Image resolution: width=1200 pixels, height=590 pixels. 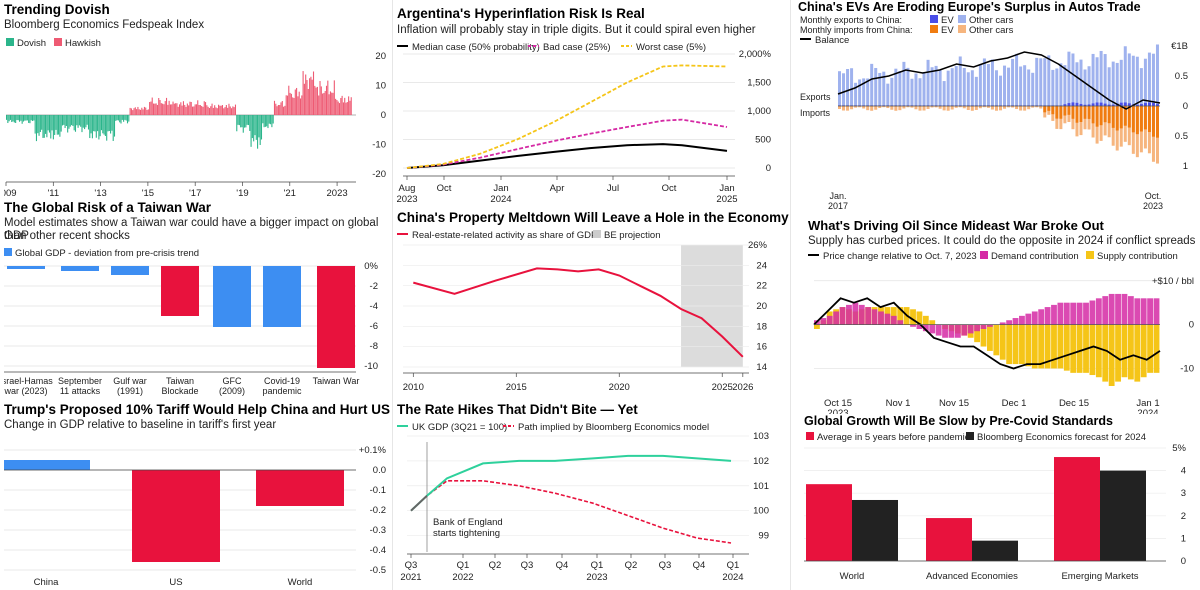 I want to click on y-tick-label: 26%, so click(x=758, y=245).